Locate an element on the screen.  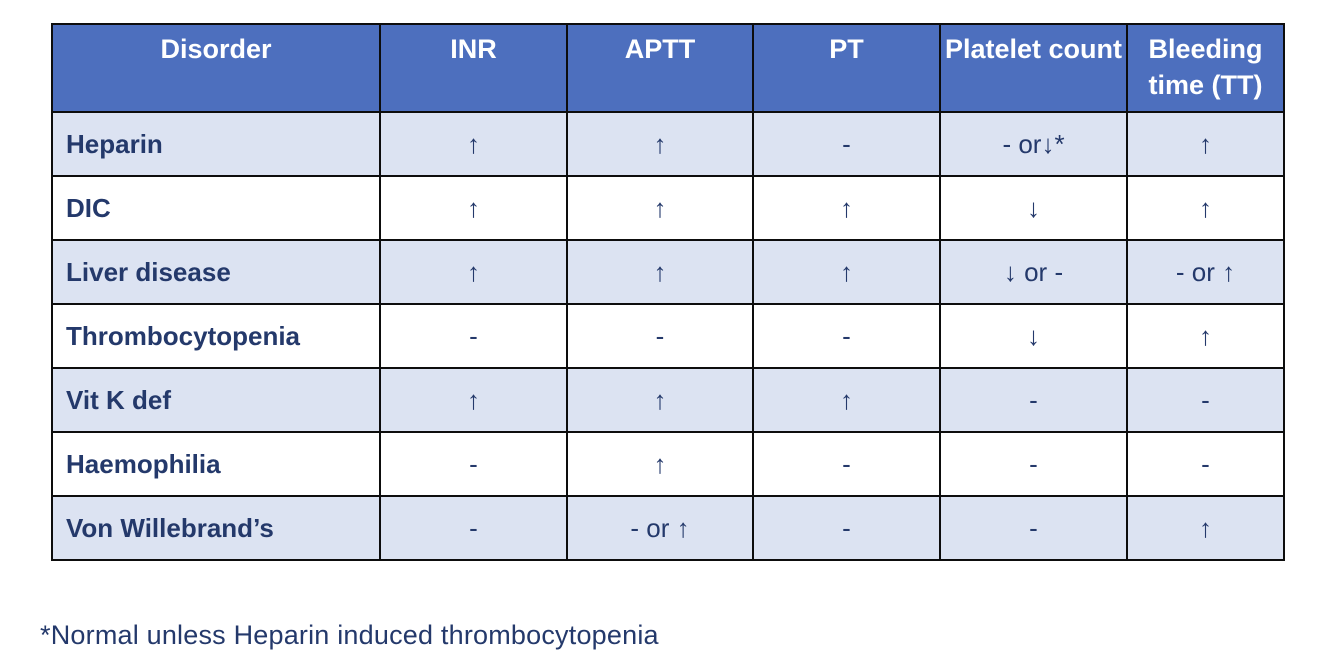
table-row: Liver disease ↑ ↑ ↑ ↓ or - - or ↑ is located at coordinates (668, 272).